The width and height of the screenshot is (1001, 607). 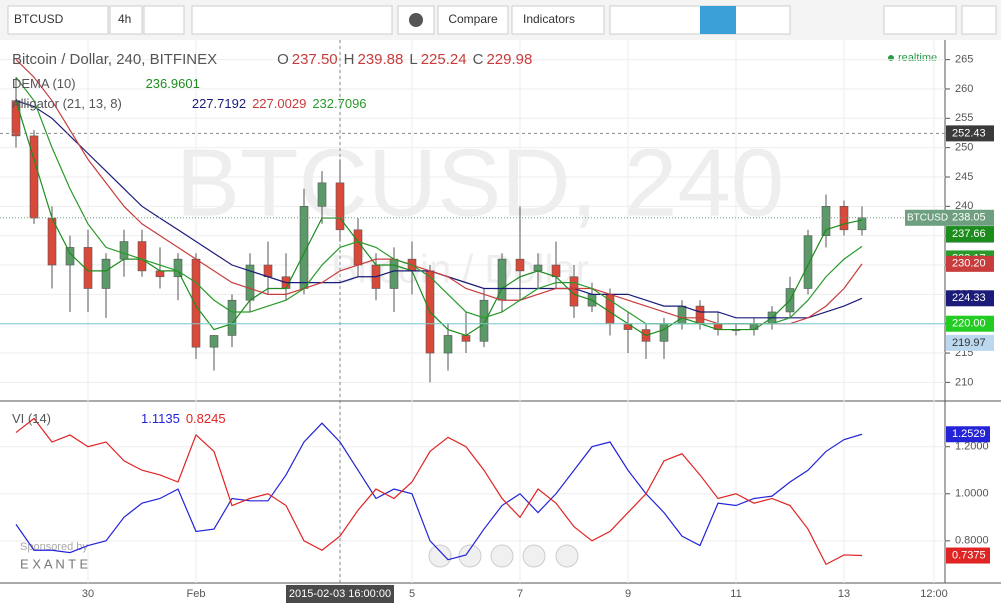 What do you see at coordinates (628, 594) in the screenshot?
I see `x-tick-label: 9` at bounding box center [628, 594].